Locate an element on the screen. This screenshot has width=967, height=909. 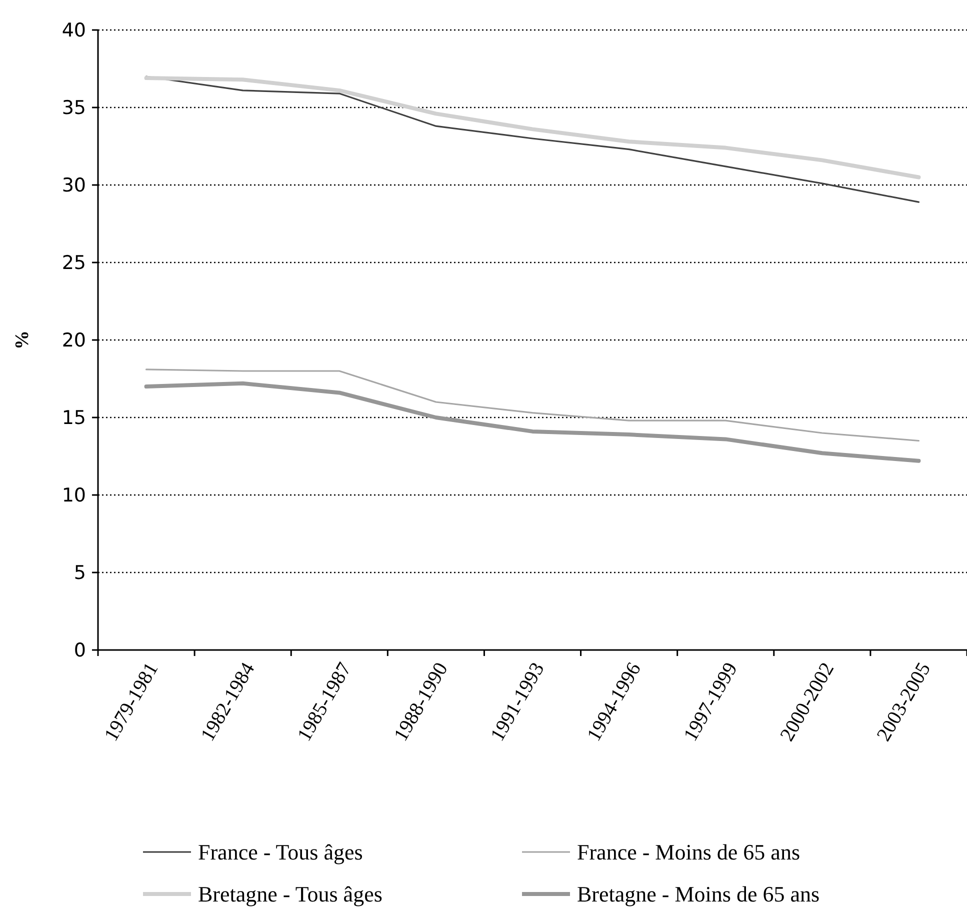
y-tick-label: 15 is located at coordinates (74, 418).